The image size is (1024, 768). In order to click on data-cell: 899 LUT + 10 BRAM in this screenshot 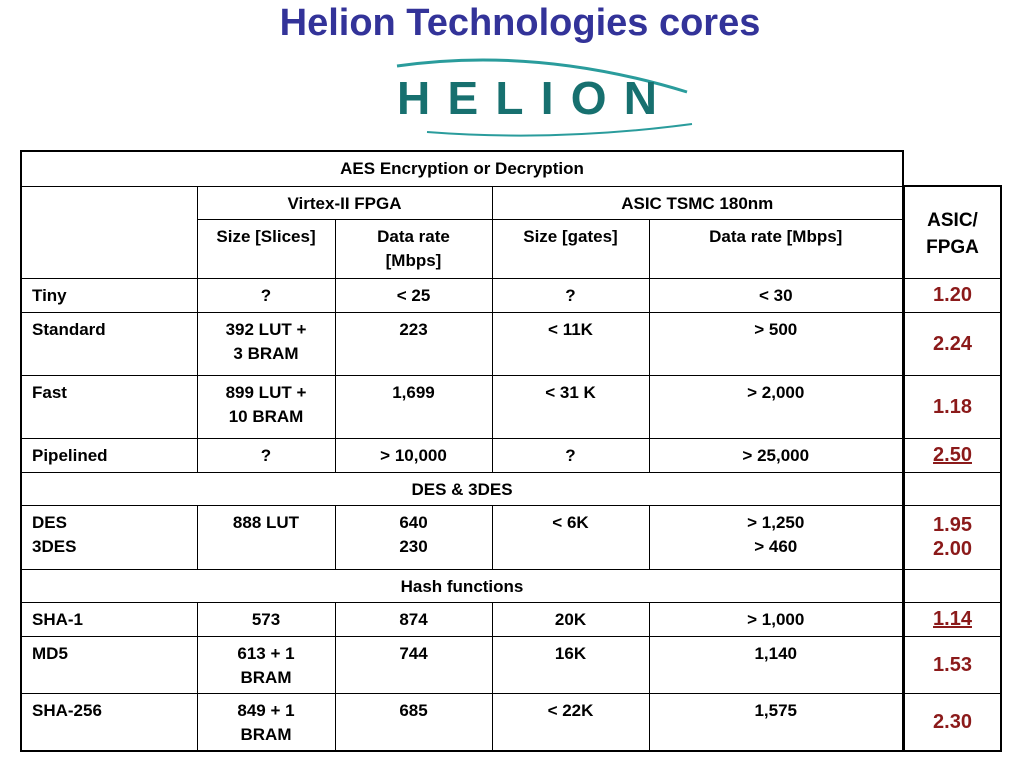, I will do `click(266, 406)`.